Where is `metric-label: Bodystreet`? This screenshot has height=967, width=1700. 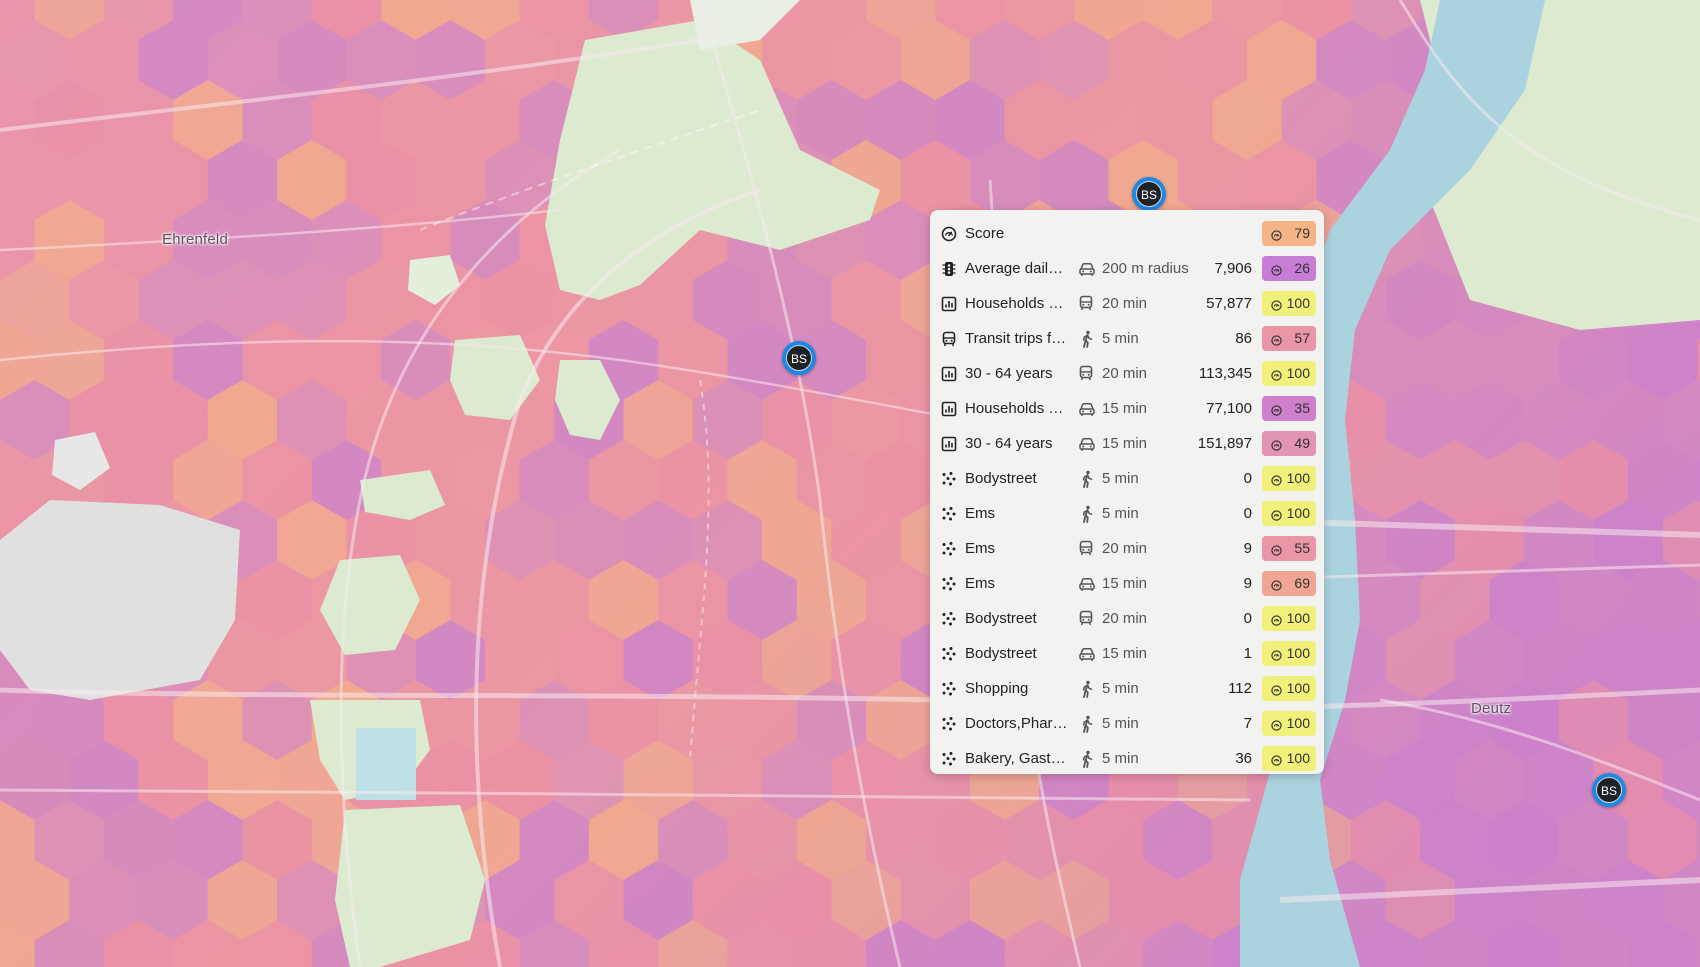
metric-label: Bodystreet is located at coordinates (1001, 653).